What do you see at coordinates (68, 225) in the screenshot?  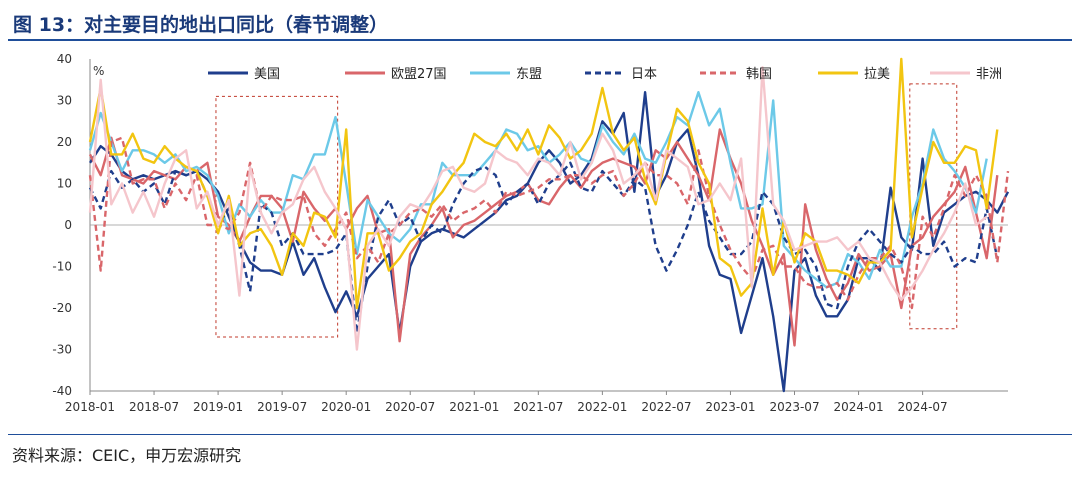 I see `y-tick-label: 0` at bounding box center [68, 225].